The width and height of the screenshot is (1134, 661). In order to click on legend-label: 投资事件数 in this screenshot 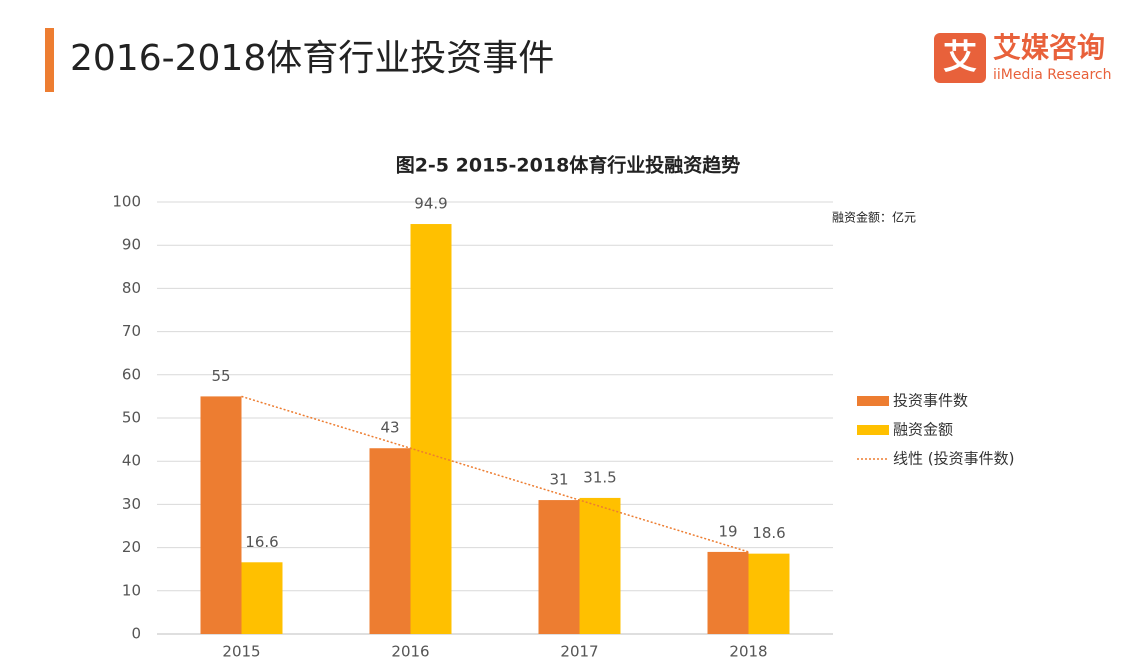, I will do `click(930, 401)`.